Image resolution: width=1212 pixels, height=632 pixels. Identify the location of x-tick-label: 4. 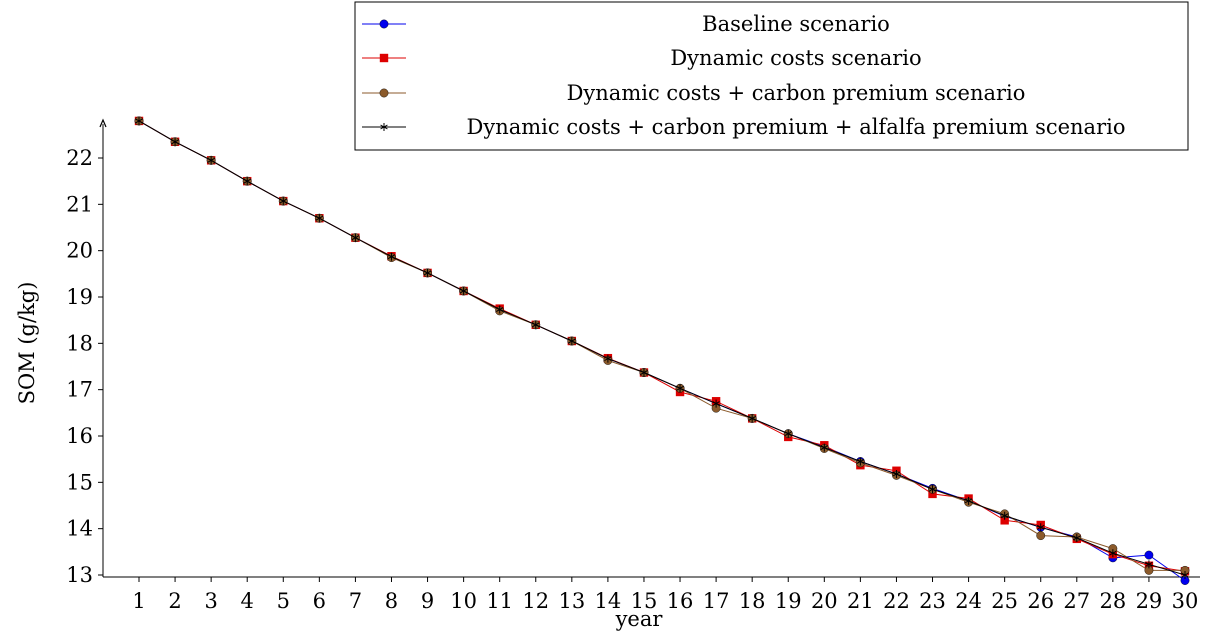
(247, 601).